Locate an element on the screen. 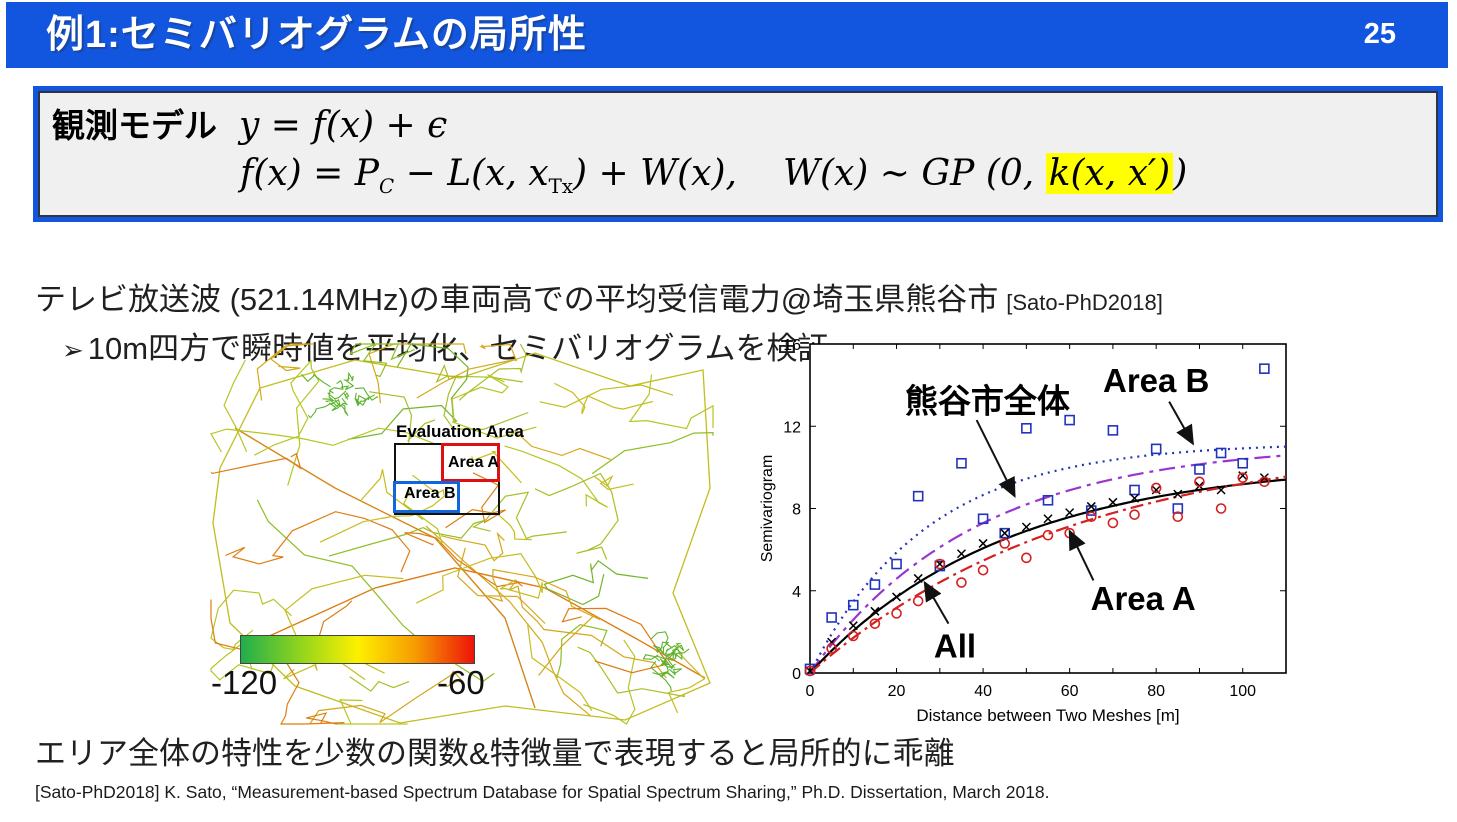 Image resolution: width=1457 pixels, height=822 pixels. body-text-line2: ➢ 10m四方で瞬時値を平均化、セミバリオグラムを検証 is located at coordinates (445, 345).